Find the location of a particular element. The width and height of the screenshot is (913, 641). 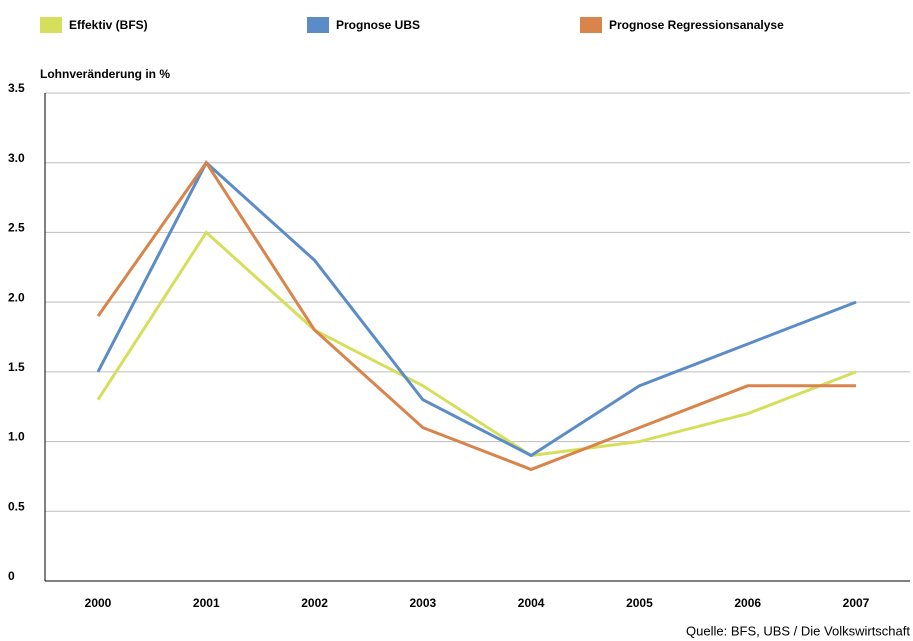

y-tick-label: 1.0 is located at coordinates (16, 437).